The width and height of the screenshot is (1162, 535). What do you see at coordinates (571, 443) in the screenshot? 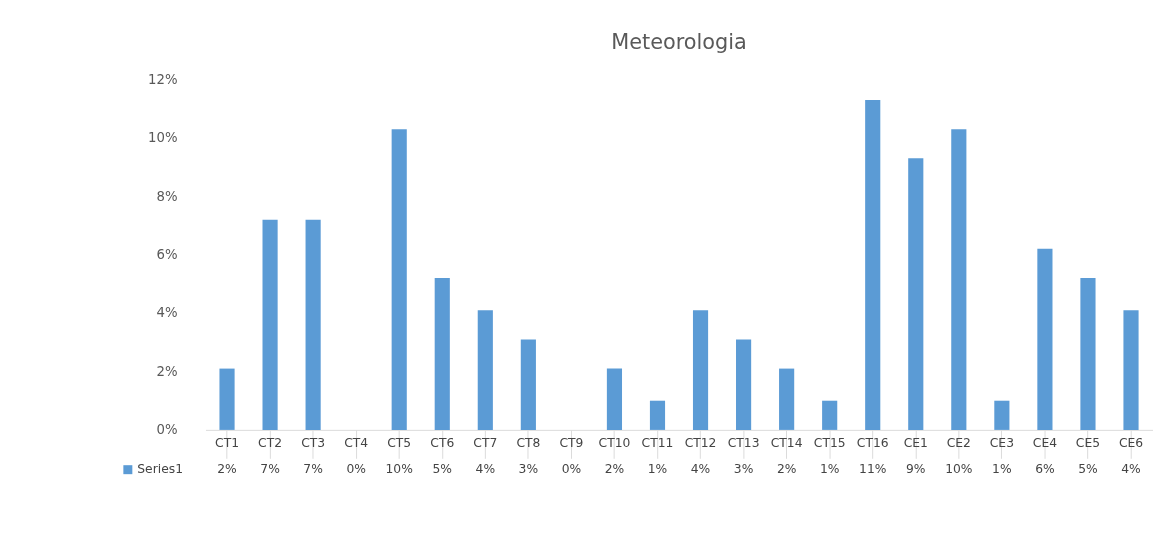
I see `x-tick-label: CT9` at bounding box center [571, 443].